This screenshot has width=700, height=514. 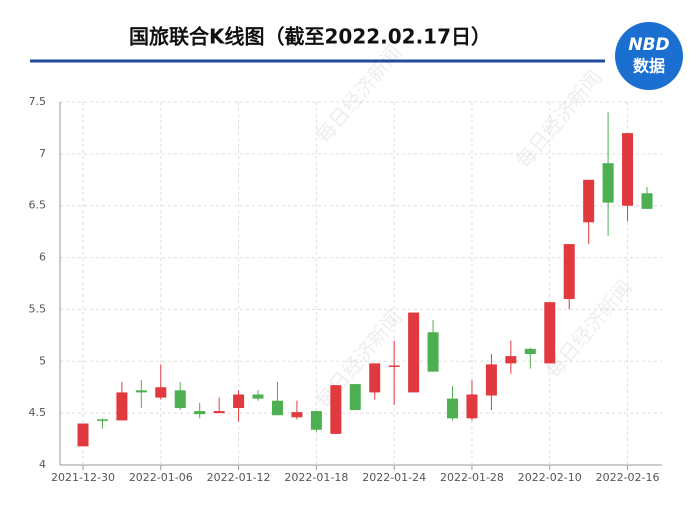 What do you see at coordinates (42, 464) in the screenshot?
I see `y-tick-label: 4` at bounding box center [42, 464].